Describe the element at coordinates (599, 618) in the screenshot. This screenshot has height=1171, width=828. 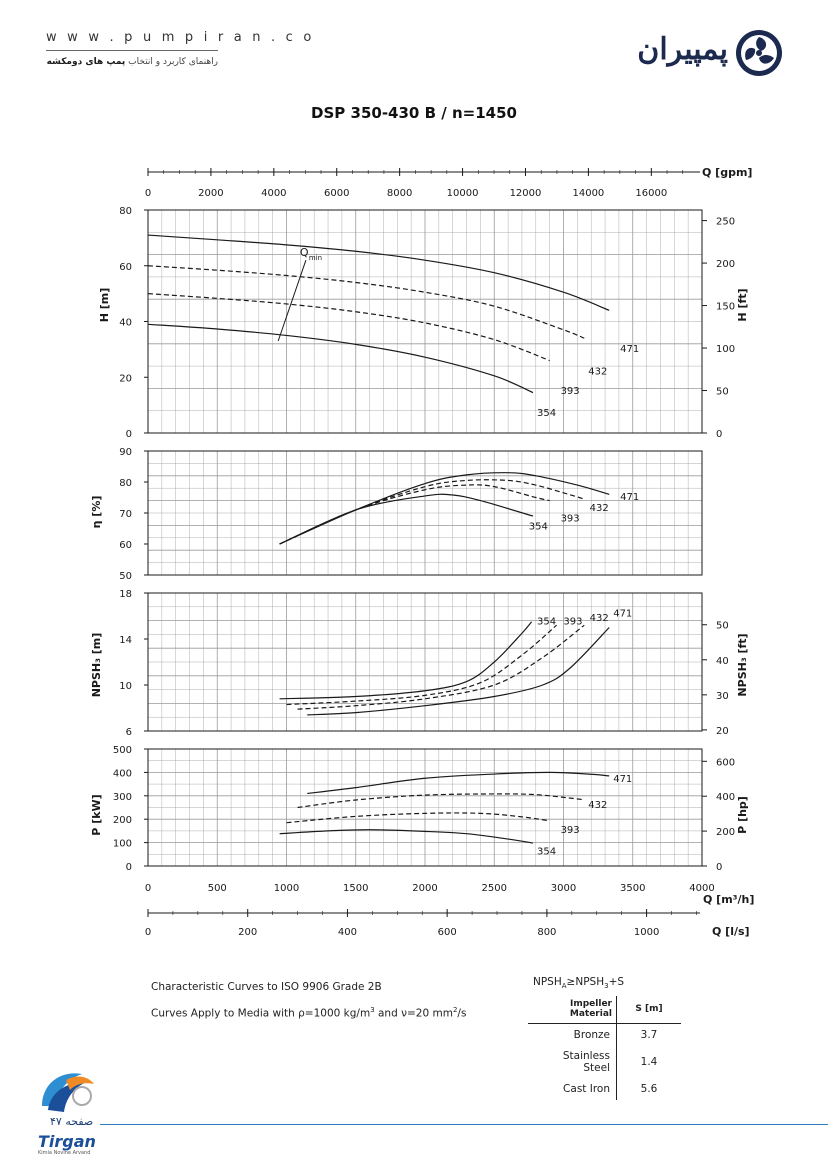
I see `npsh-curve-label-432: 432` at that location.